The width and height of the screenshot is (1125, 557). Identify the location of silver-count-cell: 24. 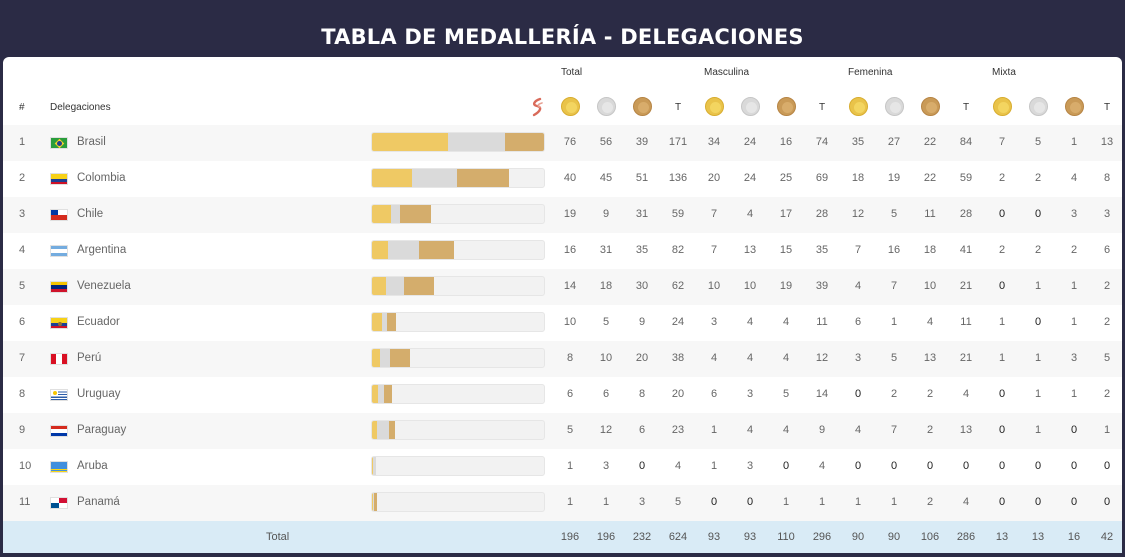
(750, 178).